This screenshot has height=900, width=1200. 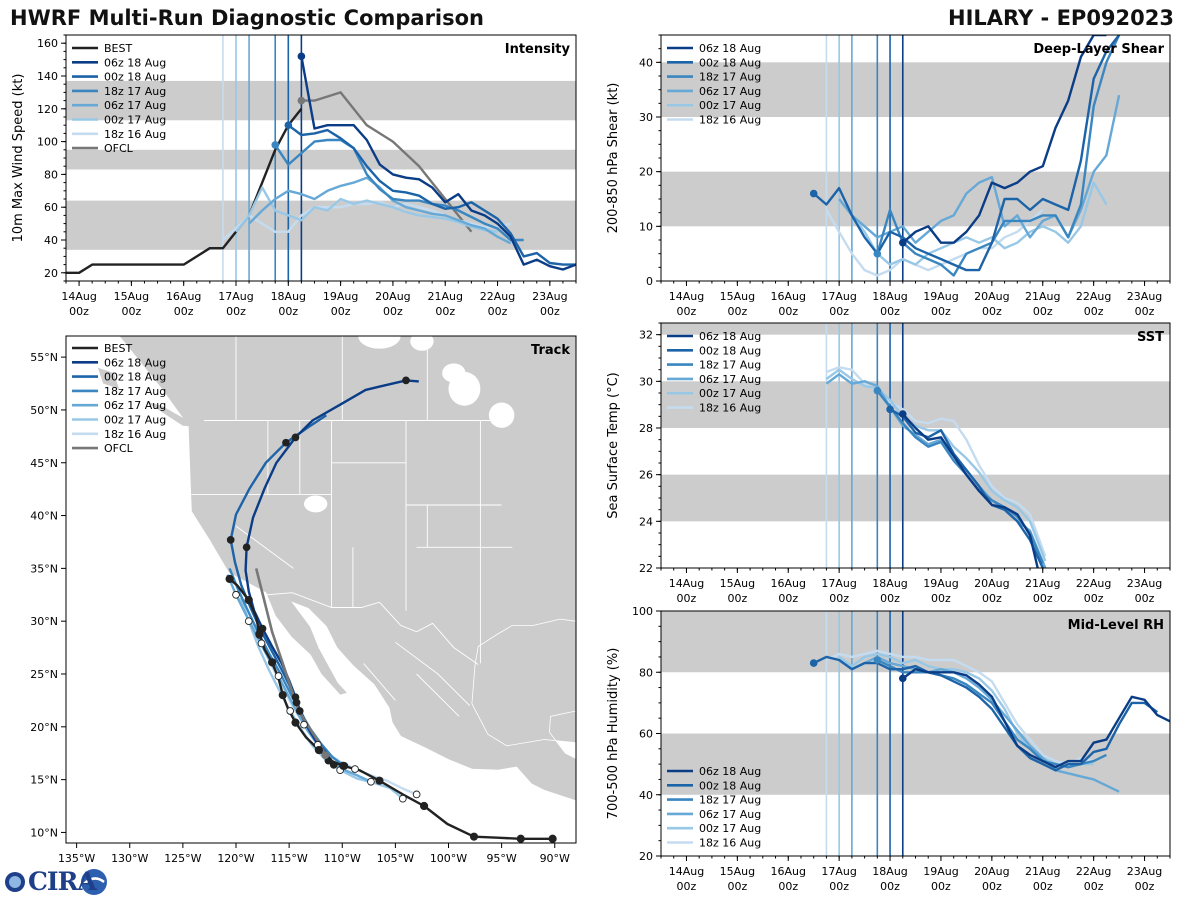 I want to click on legend-label: BEST, so click(x=118, y=48).